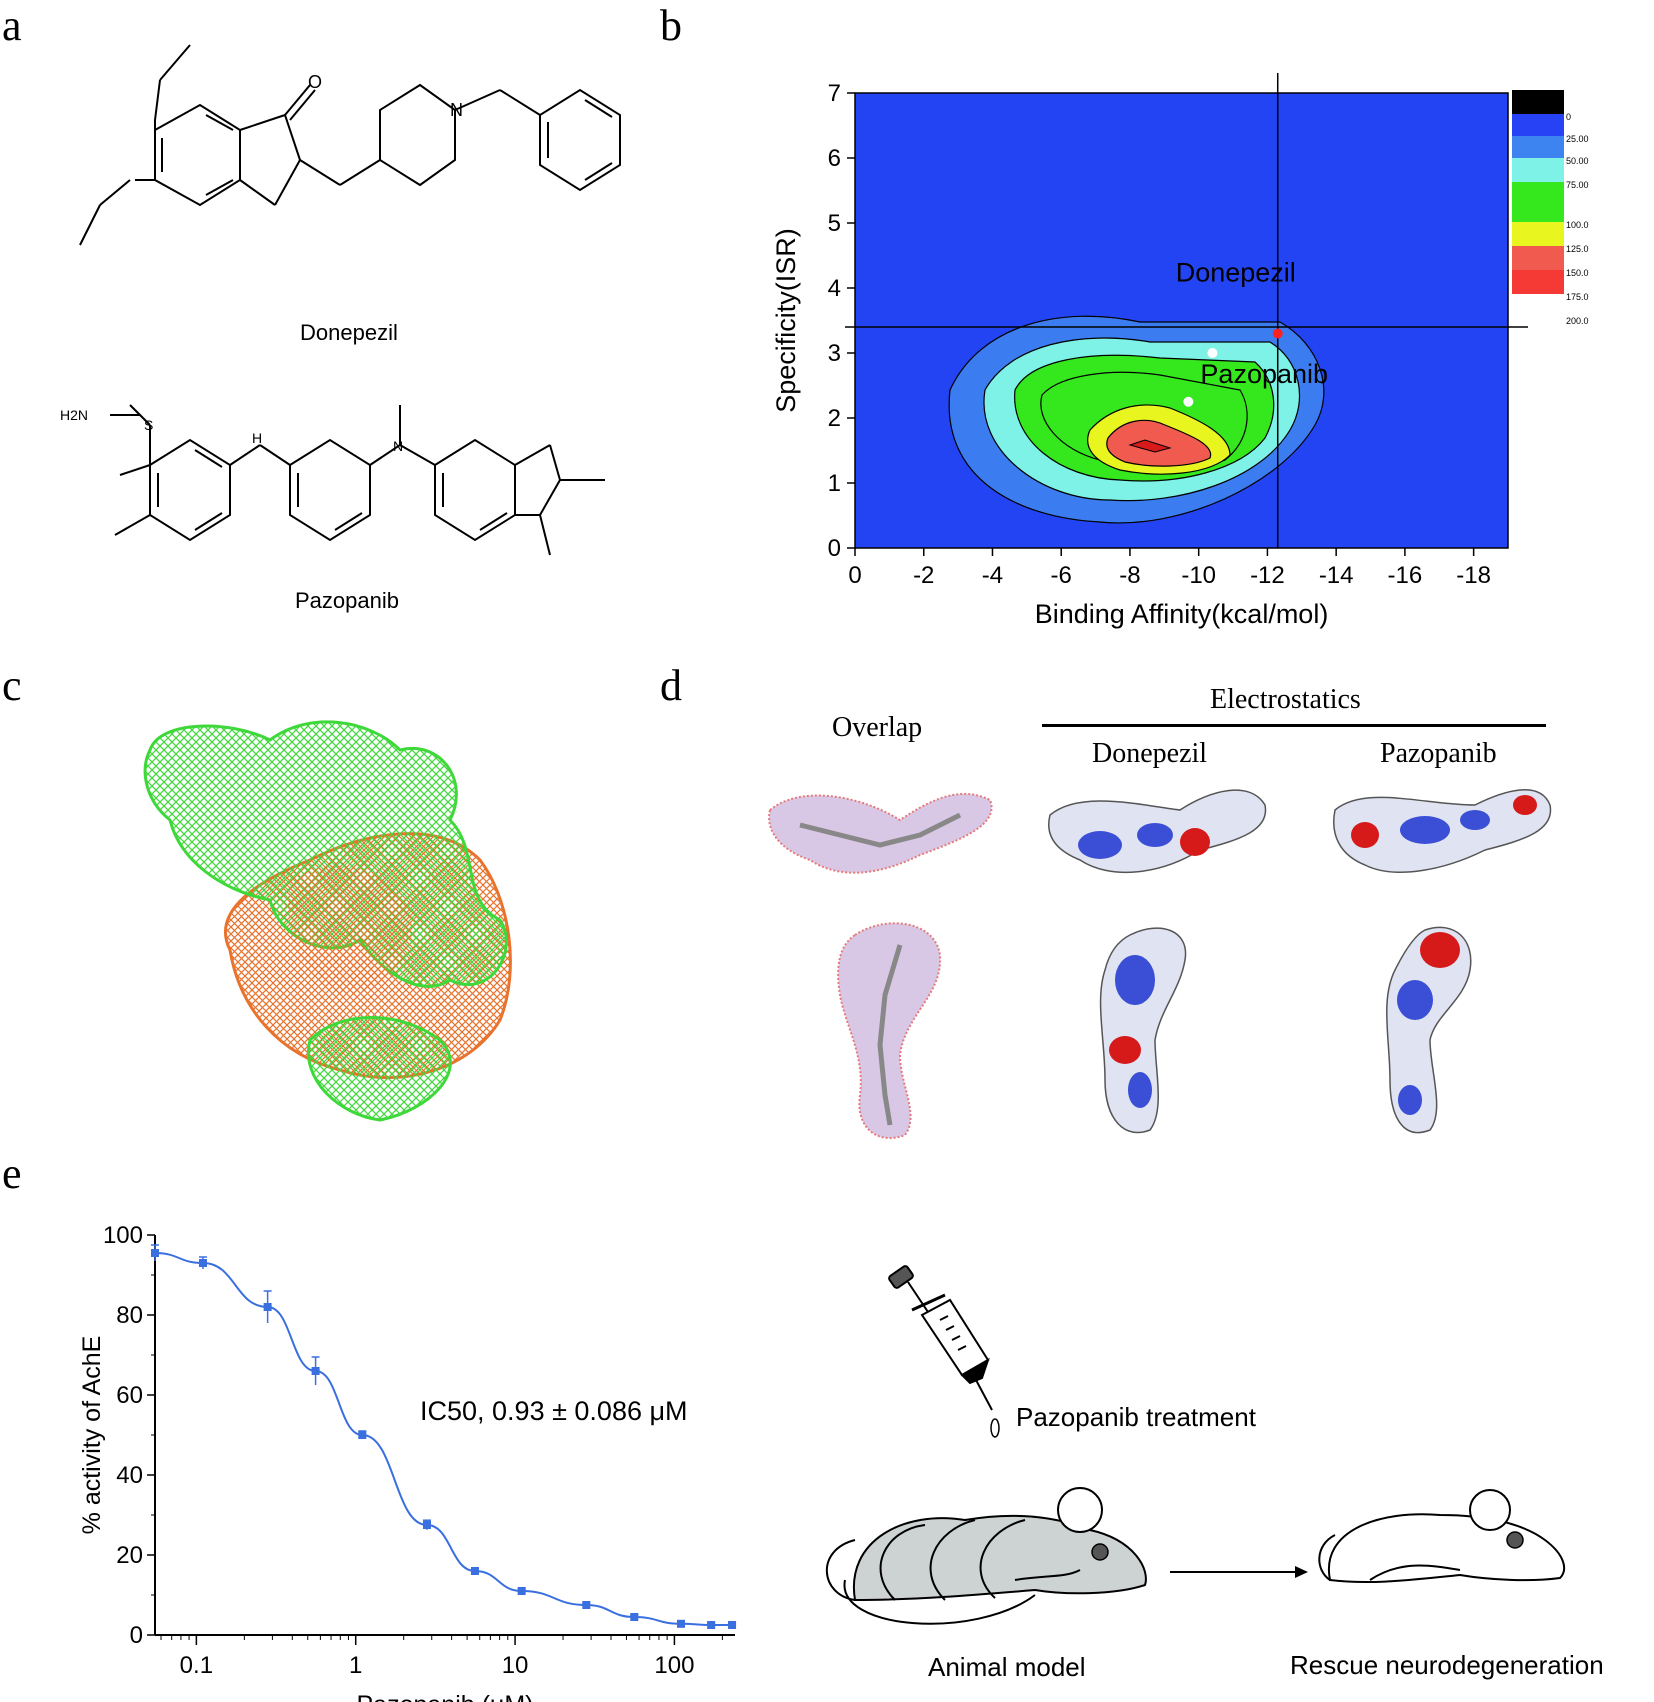  What do you see at coordinates (74, 415) in the screenshot?
I see `atom-h2n: H2N` at bounding box center [74, 415].